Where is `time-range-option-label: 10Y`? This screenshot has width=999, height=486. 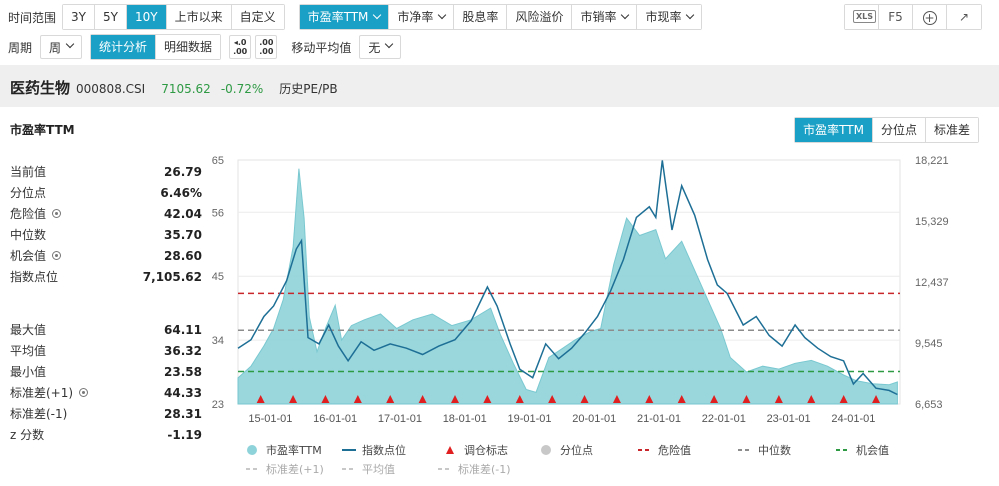
time-range-option-label: 10Y is located at coordinates (146, 17).